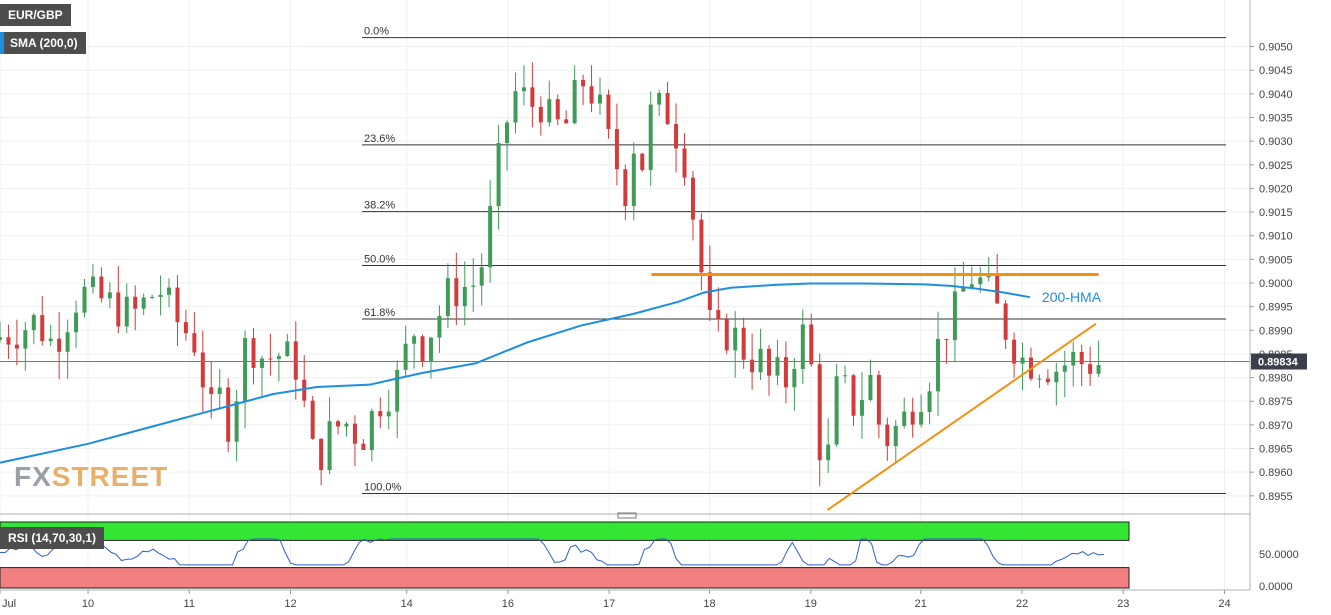 The height and width of the screenshot is (615, 1331). I want to click on rsi-axis-label-0: 0.0000, so click(1276, 587).